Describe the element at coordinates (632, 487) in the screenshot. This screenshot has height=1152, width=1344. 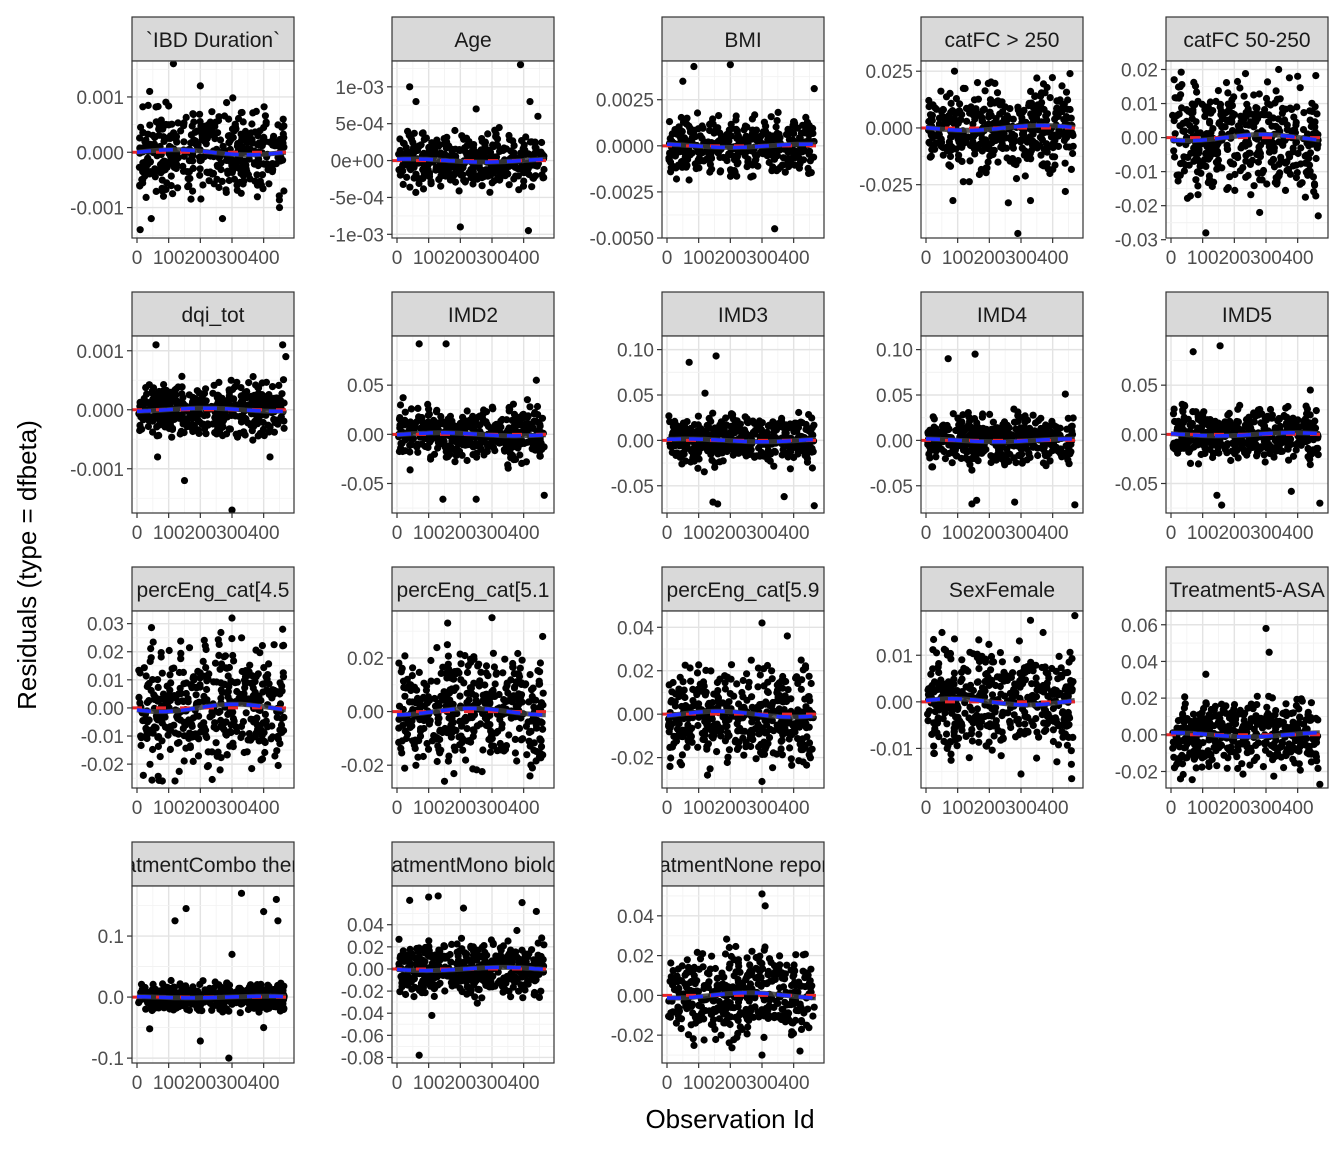
I see `y-tick-label: -0.05` at that location.